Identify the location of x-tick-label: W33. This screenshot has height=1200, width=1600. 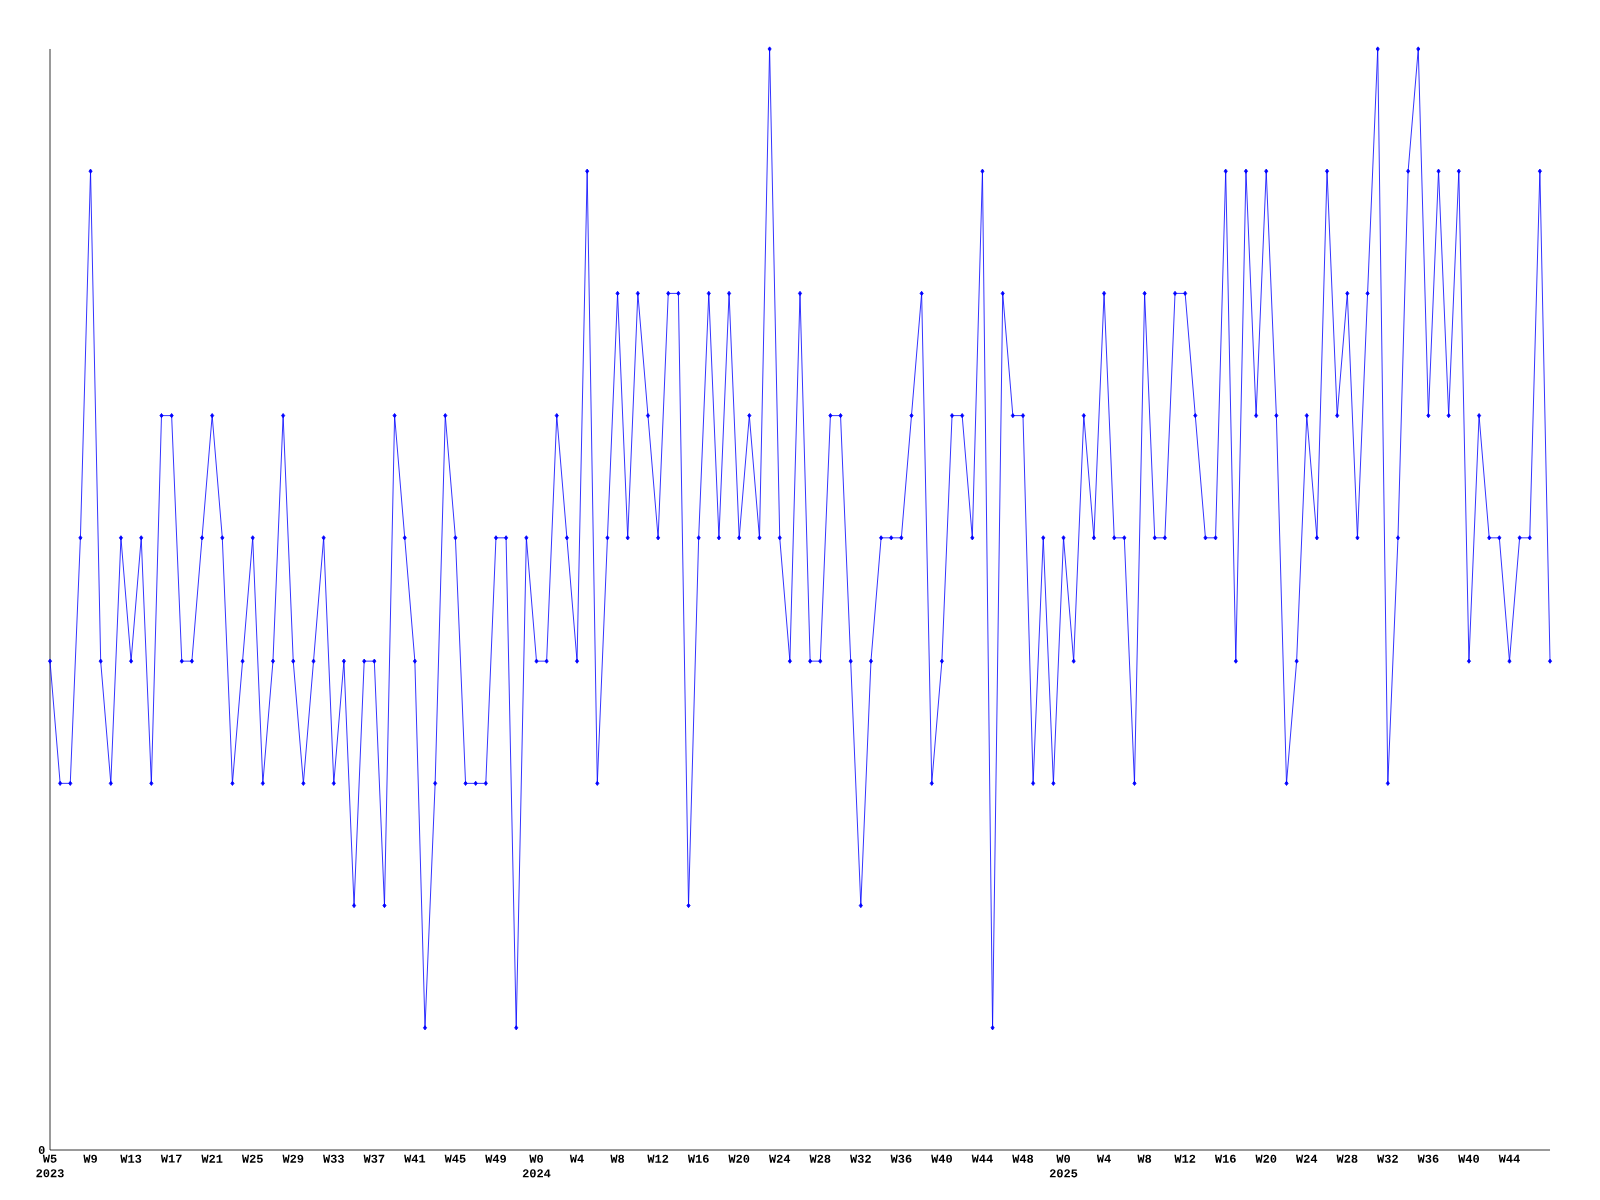
(333, 1158).